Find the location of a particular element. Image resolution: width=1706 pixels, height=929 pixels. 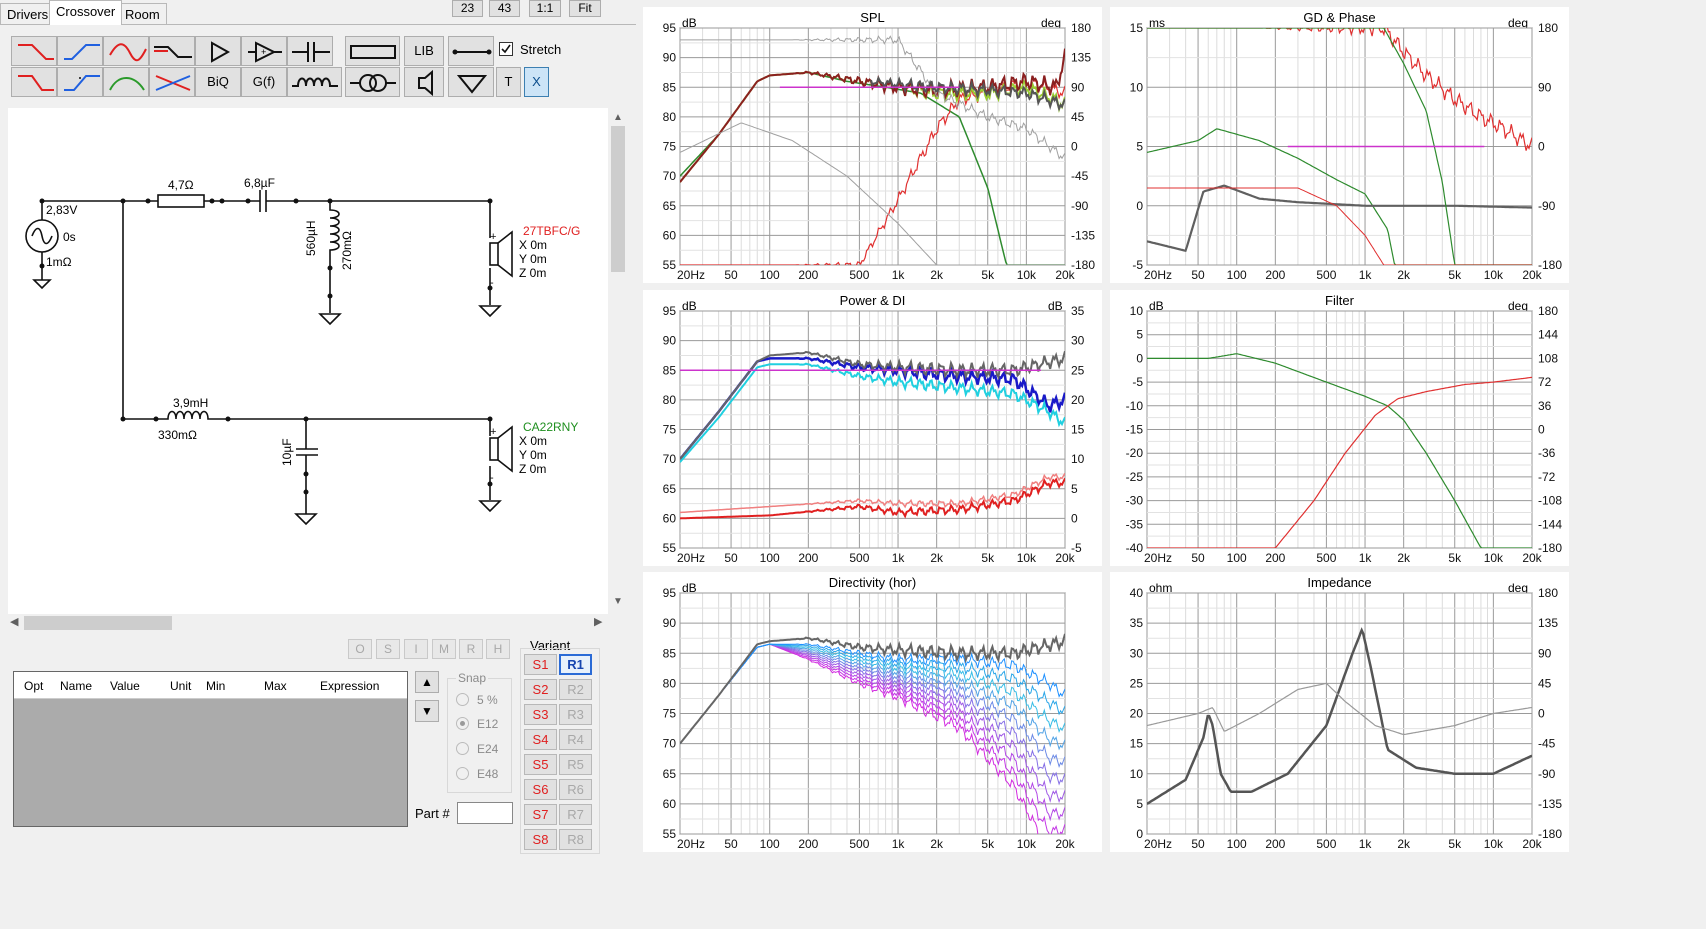

move-down-button: ▼ is located at coordinates (427, 711).